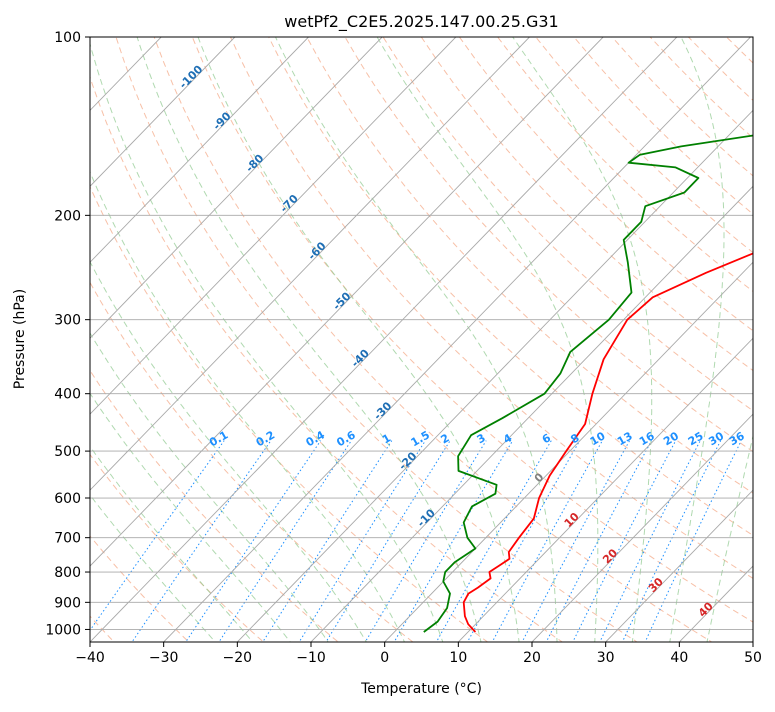  What do you see at coordinates (20, 339) in the screenshot?
I see `y-axis-title: Pressure (hPa)` at bounding box center [20, 339].